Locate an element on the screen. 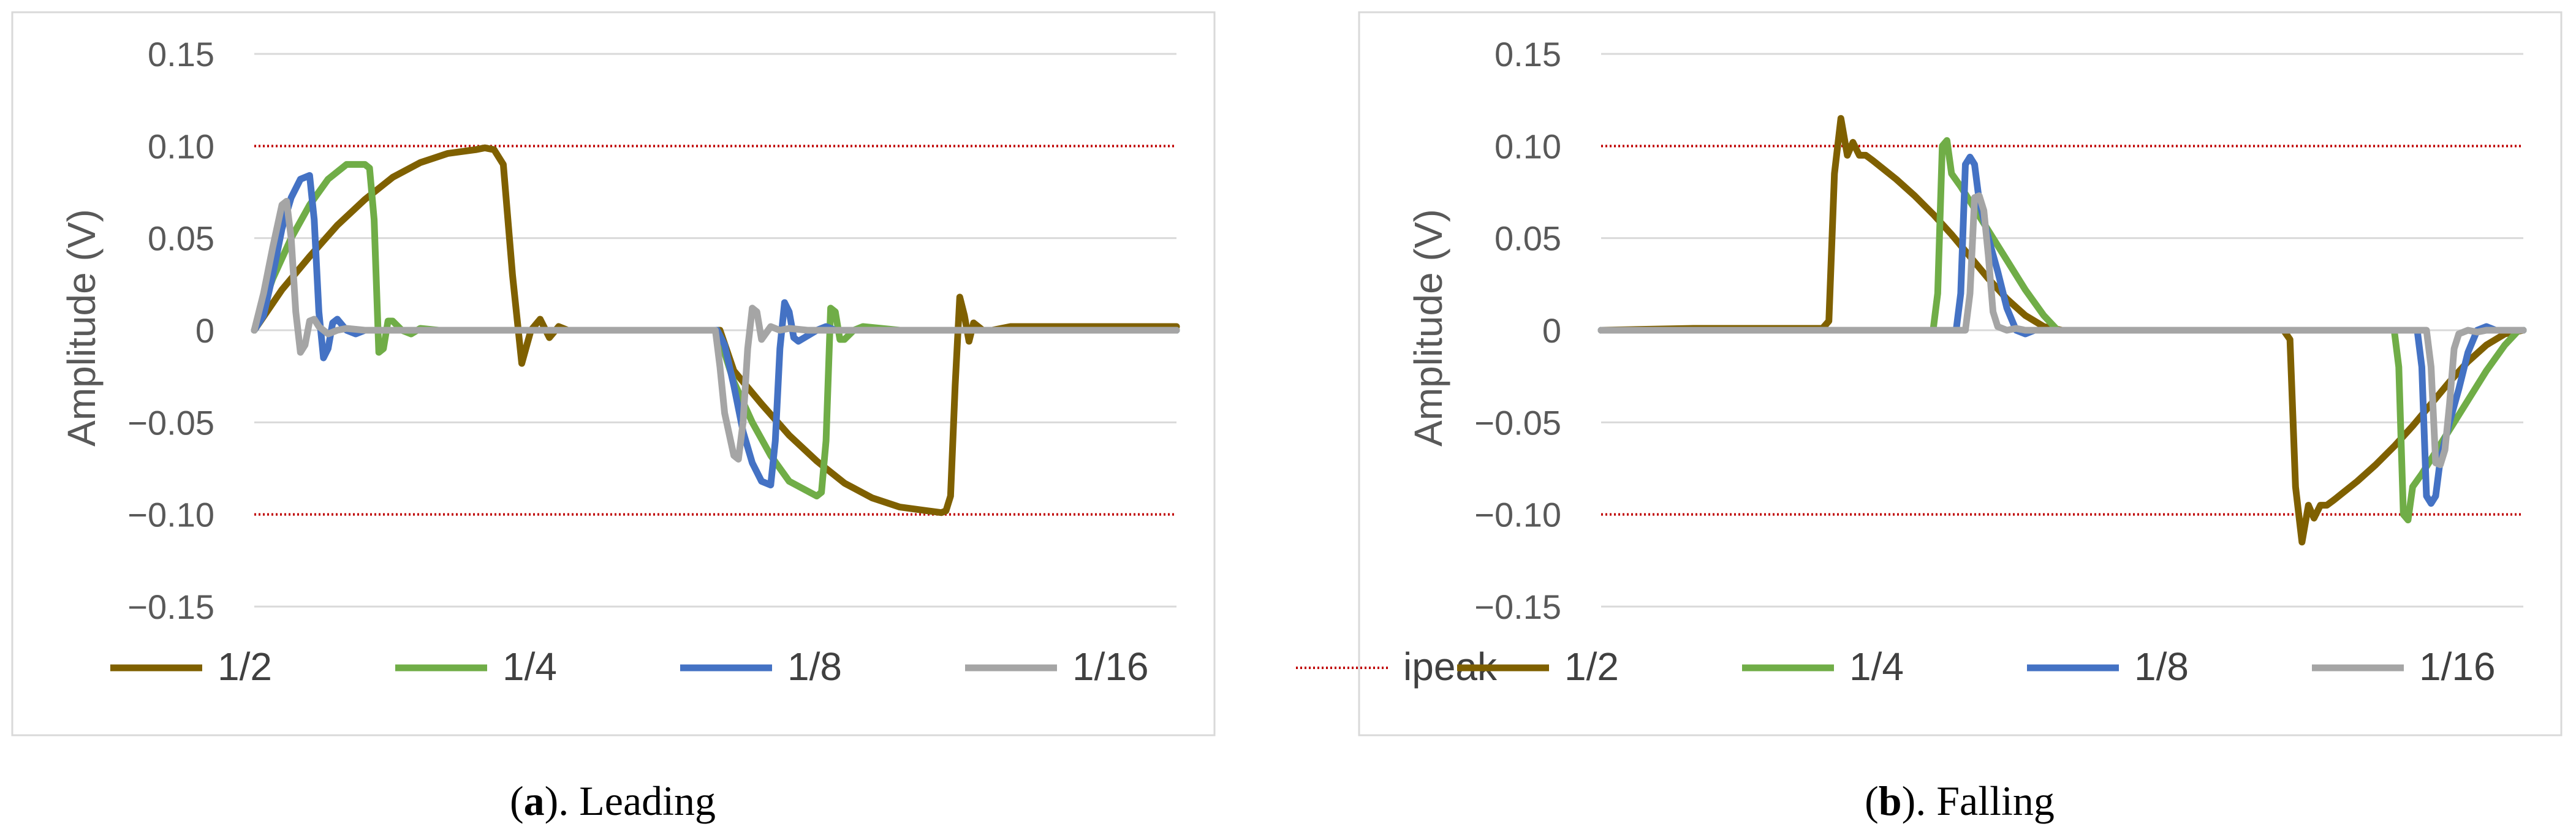 This screenshot has height=840, width=2576. caption-letter: a is located at coordinates (534, 801).